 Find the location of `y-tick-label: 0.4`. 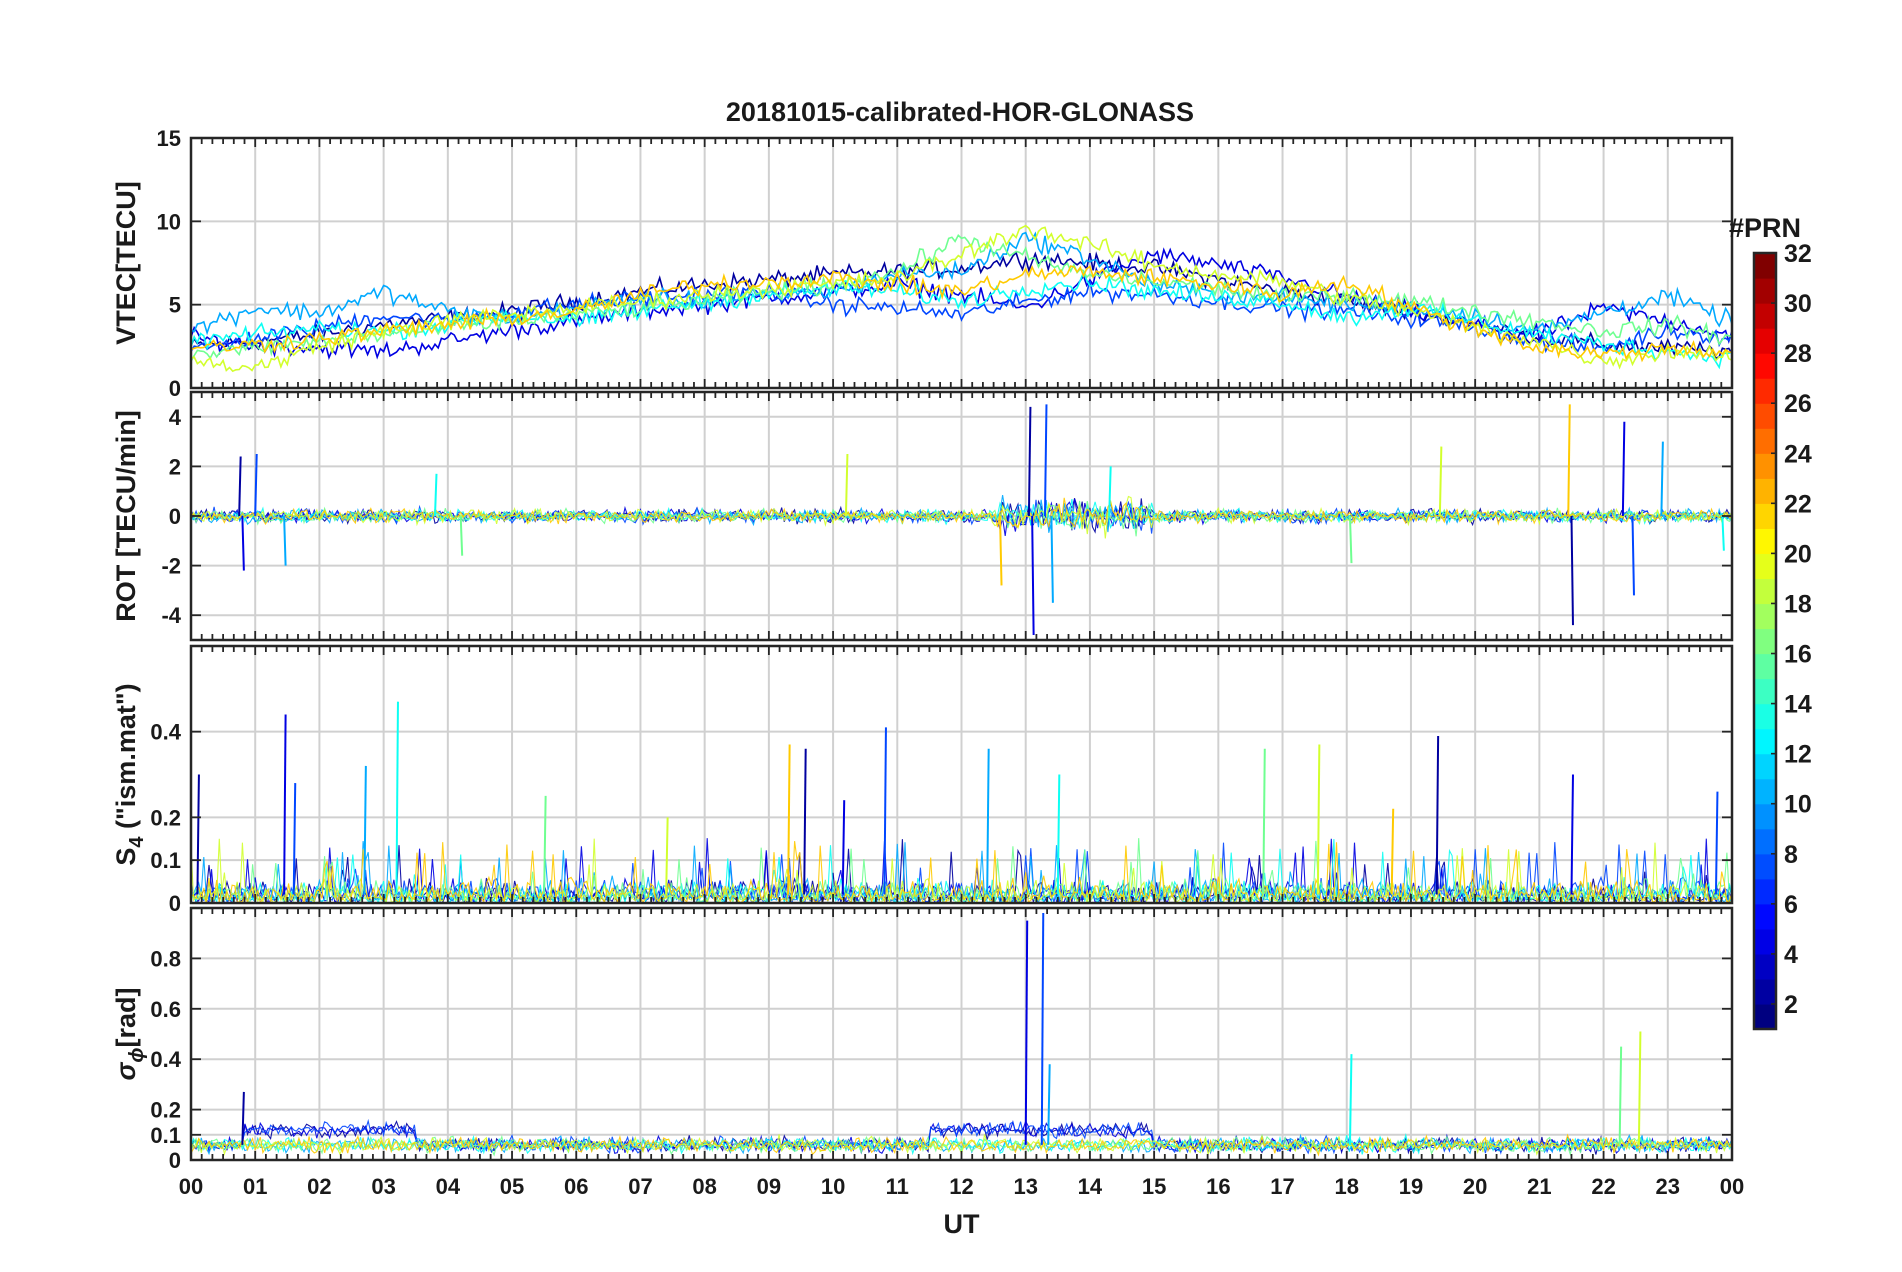

y-tick-label: 0.4 is located at coordinates (165, 1059).